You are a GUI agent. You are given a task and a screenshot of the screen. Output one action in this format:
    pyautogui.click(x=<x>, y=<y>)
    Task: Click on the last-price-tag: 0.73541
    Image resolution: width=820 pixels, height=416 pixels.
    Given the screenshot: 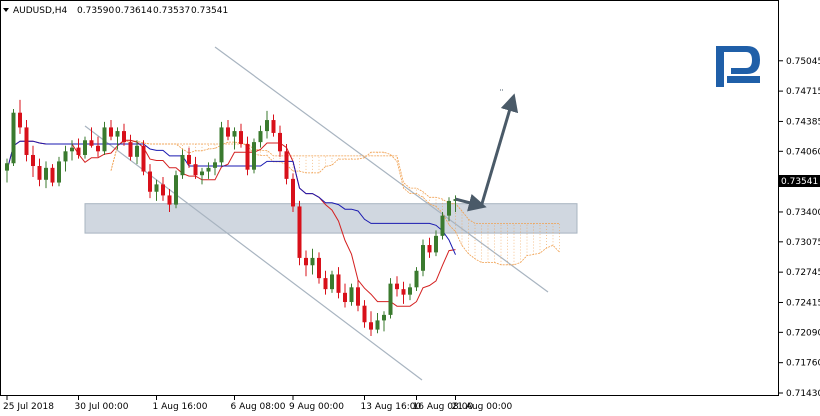 What is the action you would take?
    pyautogui.click(x=799, y=181)
    